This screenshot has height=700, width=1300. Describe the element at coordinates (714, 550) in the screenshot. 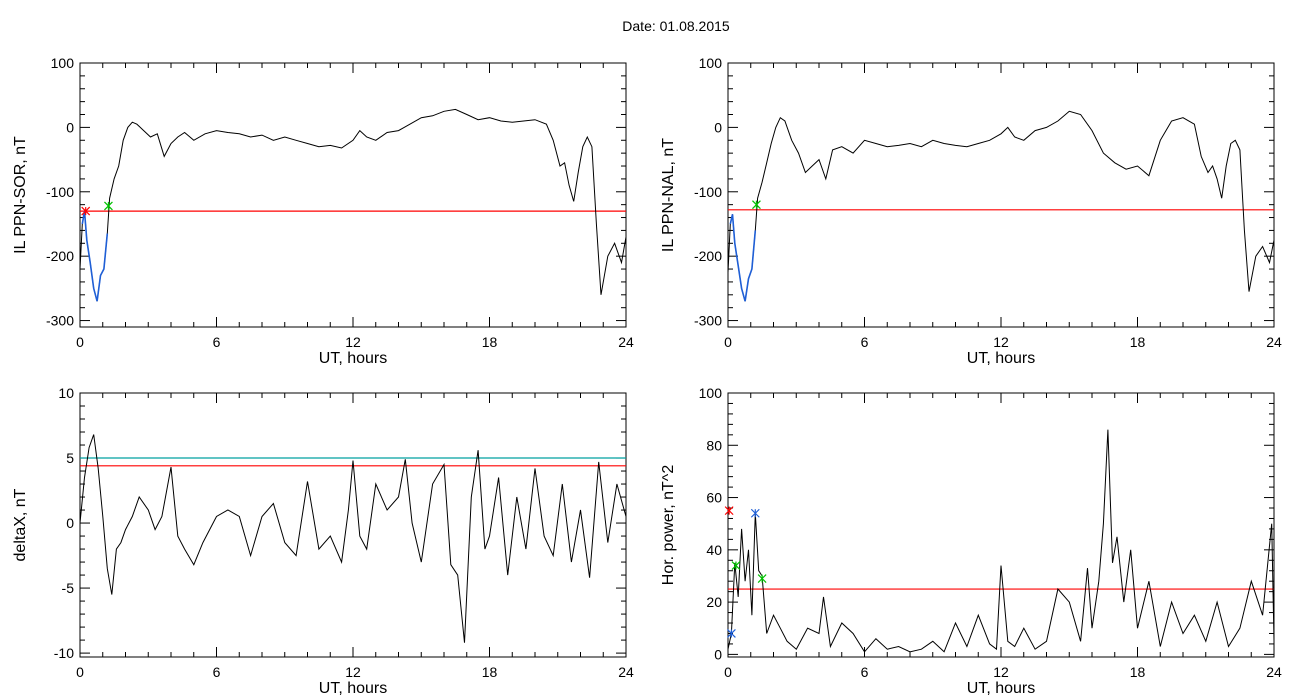

I see `y-tick-label: 40` at that location.